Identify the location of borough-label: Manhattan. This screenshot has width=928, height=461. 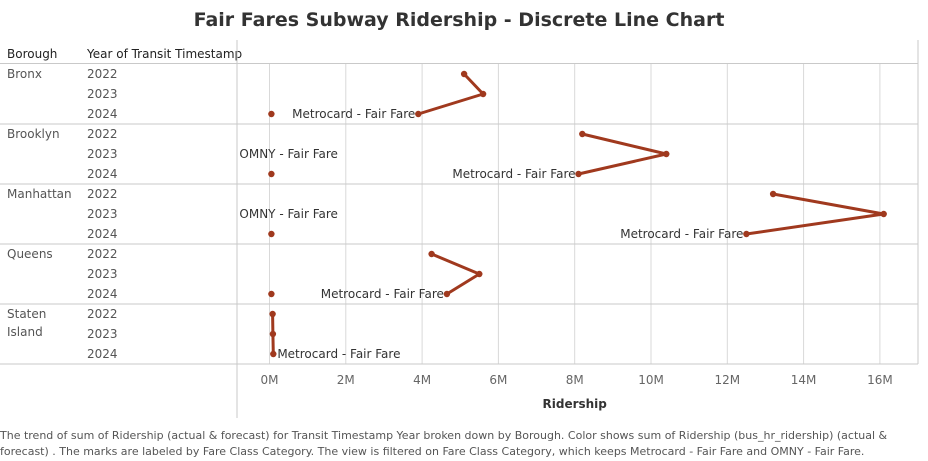
(39, 194).